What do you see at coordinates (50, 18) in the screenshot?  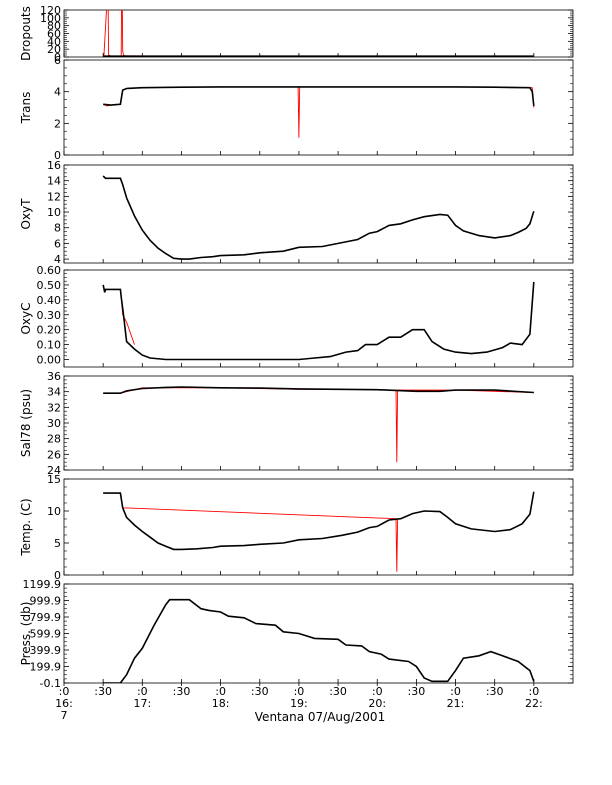 I see `y-tick-label: 100` at bounding box center [50, 18].